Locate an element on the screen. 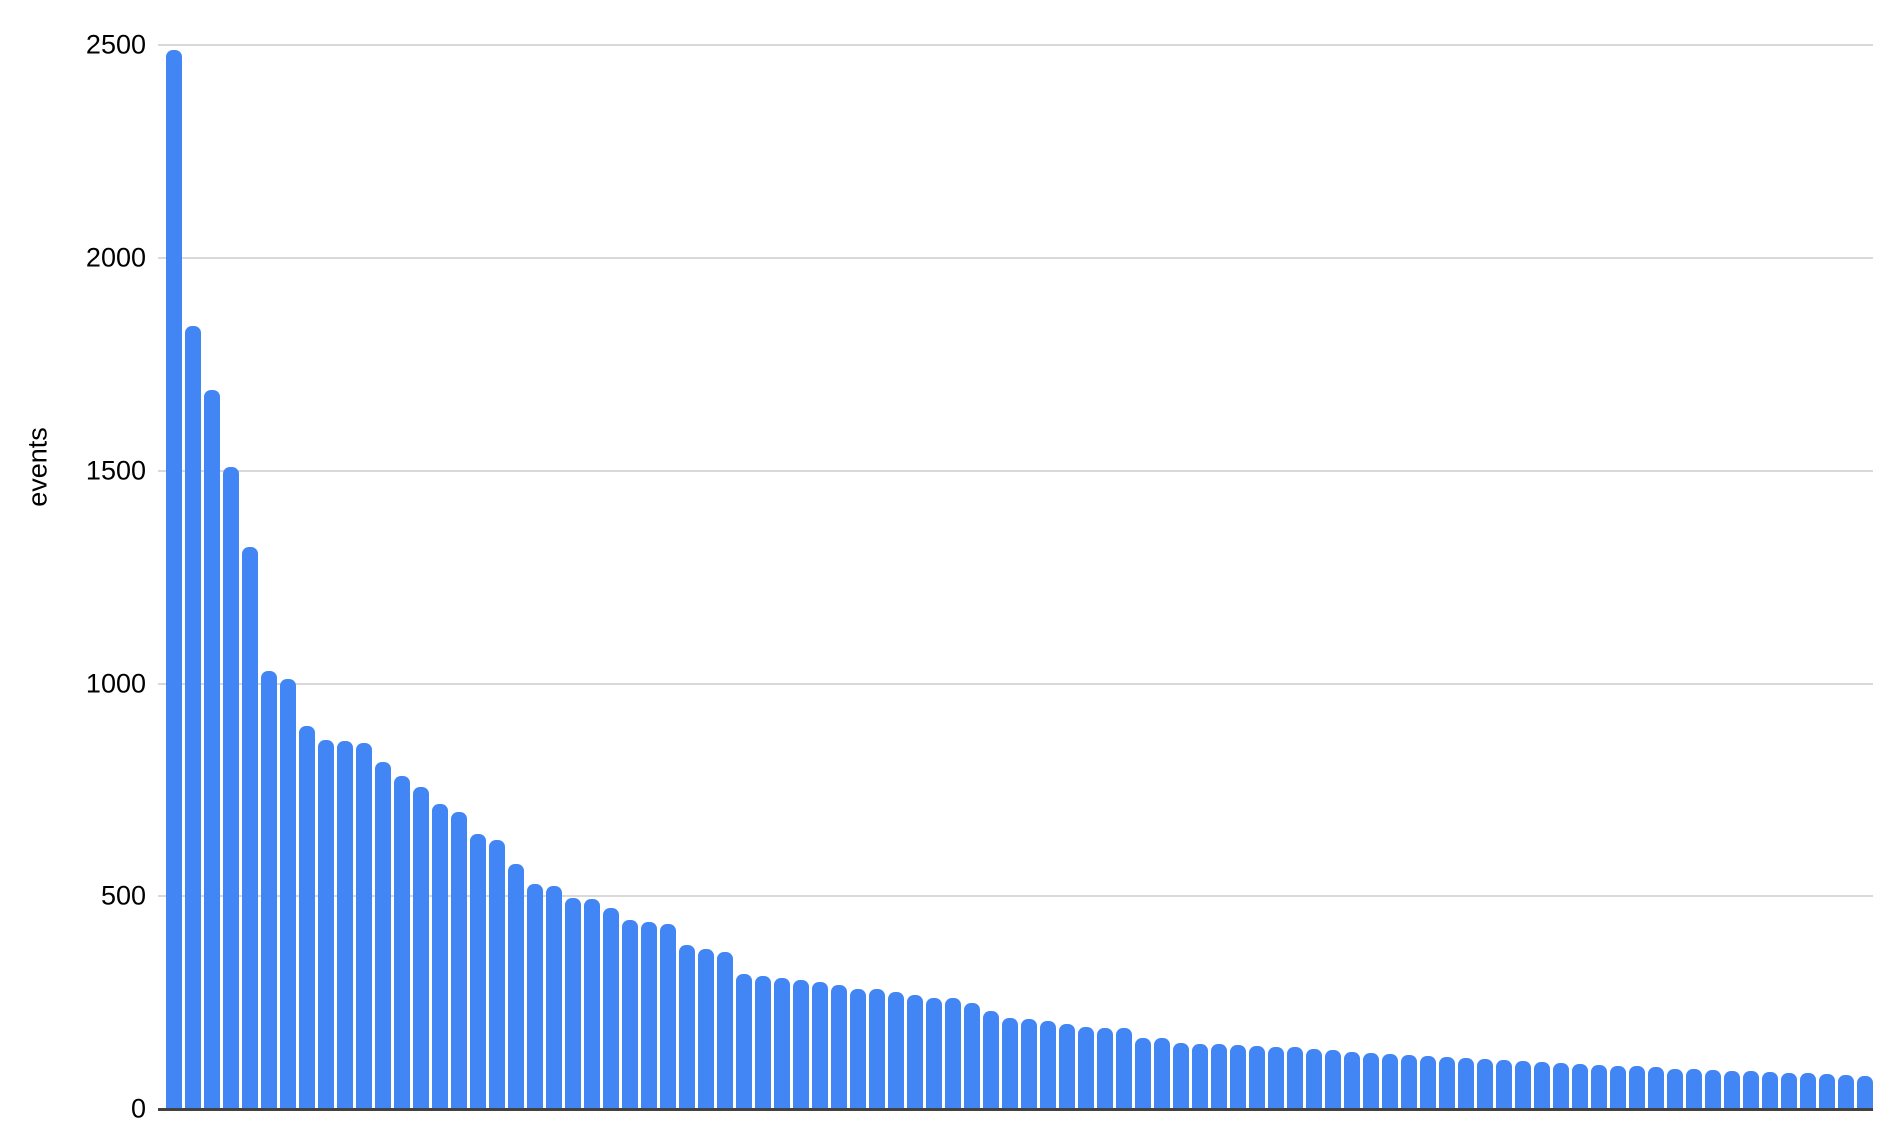  y-tick-label-0: 0 is located at coordinates (138, 1108).